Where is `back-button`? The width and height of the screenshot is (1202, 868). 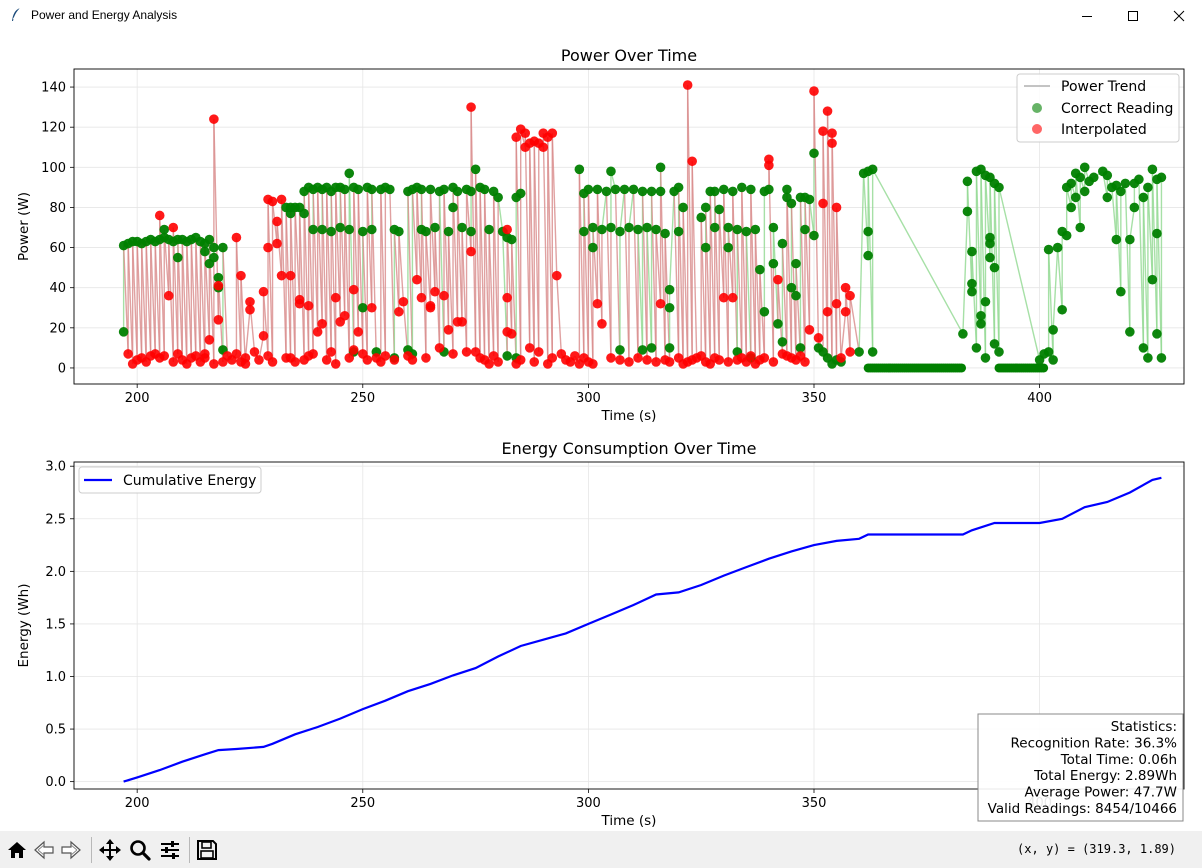 back-button is located at coordinates (44, 850).